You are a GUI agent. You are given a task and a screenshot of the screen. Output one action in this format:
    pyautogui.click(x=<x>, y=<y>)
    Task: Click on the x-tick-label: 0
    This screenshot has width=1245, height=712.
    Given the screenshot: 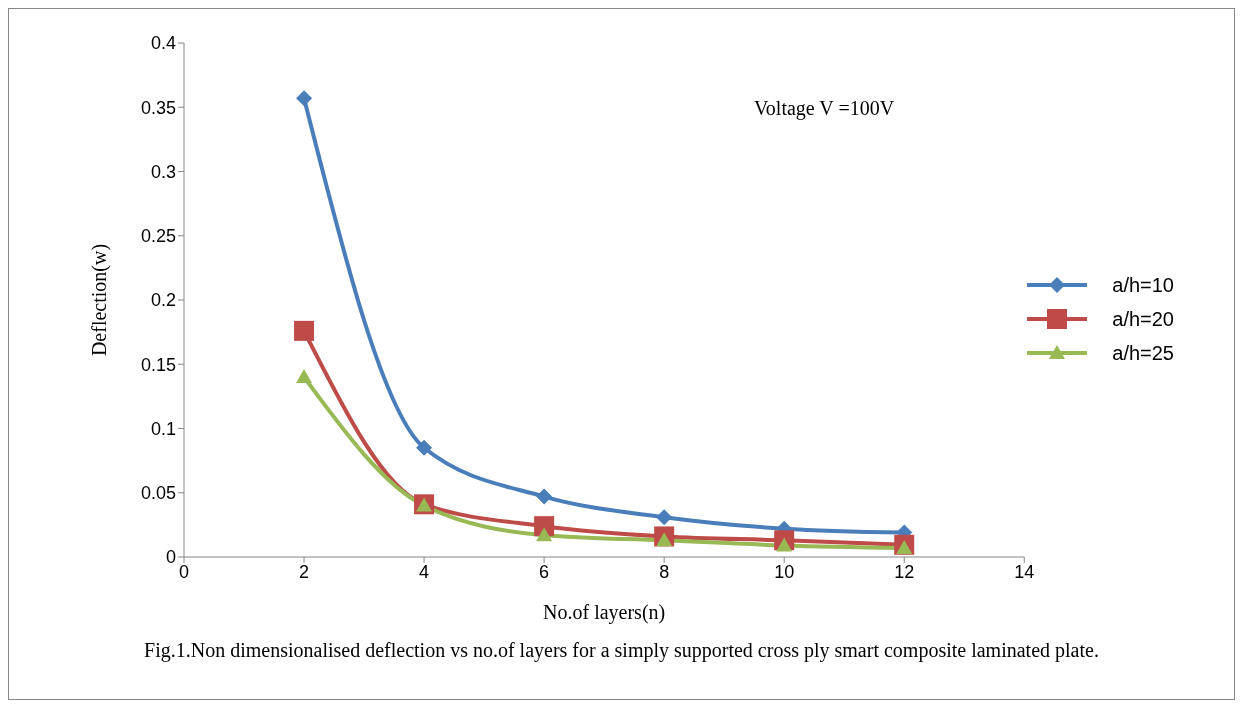 What is the action you would take?
    pyautogui.click(x=184, y=571)
    